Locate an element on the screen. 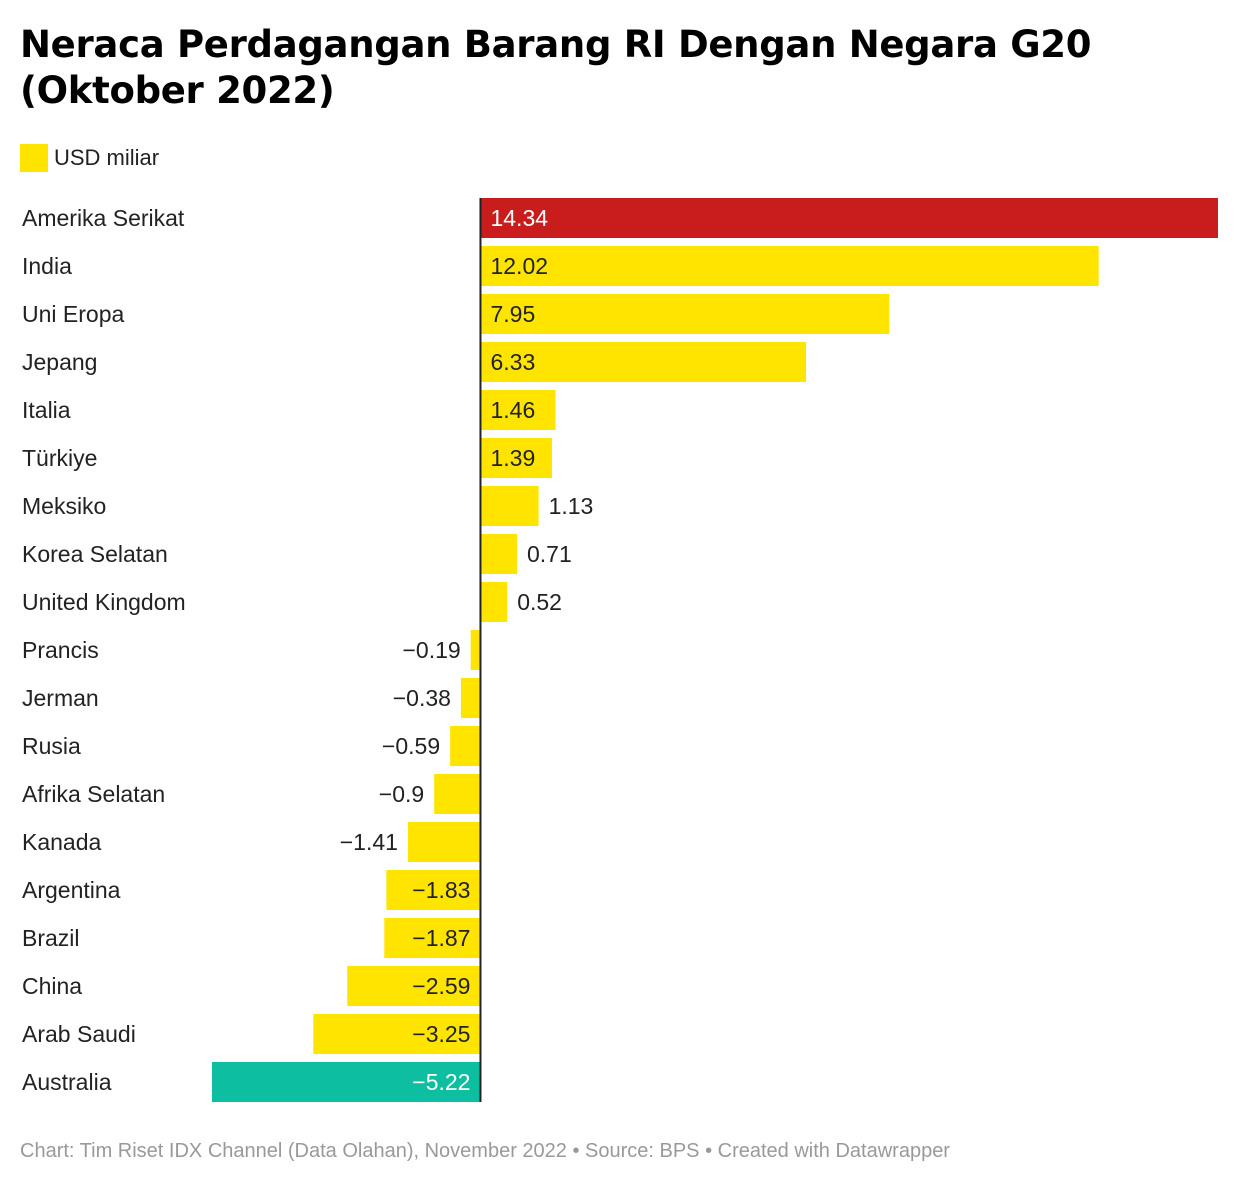  value-label: −1.87 is located at coordinates (441, 938).